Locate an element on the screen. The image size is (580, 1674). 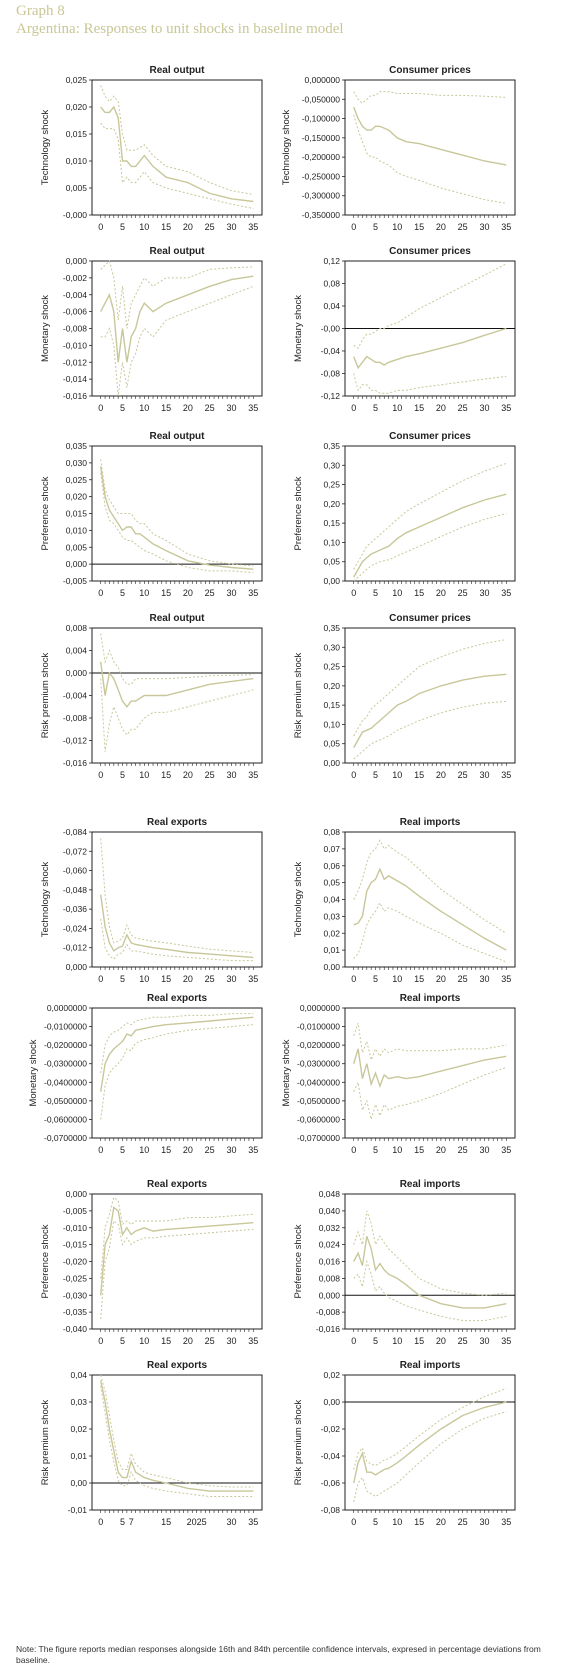
y-tick-label: -0,0300000 is located at coordinates (65, 1064).